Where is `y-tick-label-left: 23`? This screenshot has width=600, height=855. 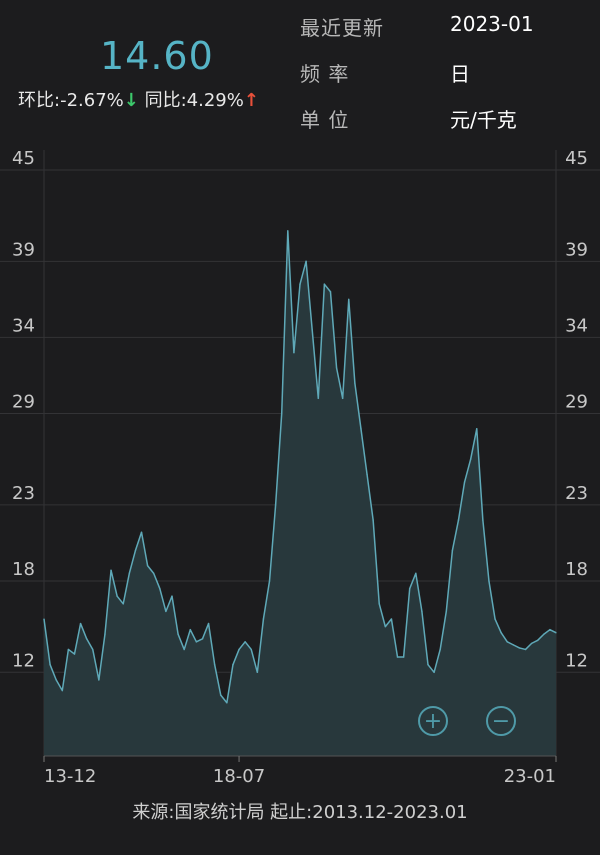 y-tick-label-left: 23 is located at coordinates (23, 493).